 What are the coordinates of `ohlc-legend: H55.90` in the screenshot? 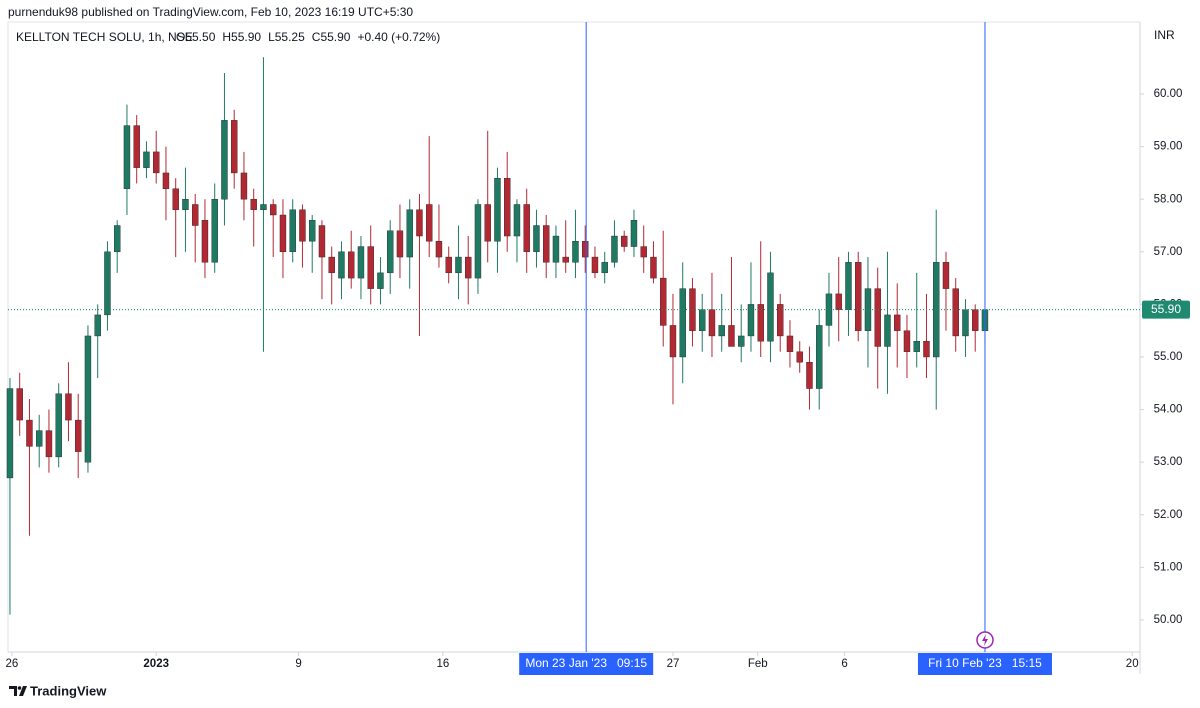 It's located at (241, 37).